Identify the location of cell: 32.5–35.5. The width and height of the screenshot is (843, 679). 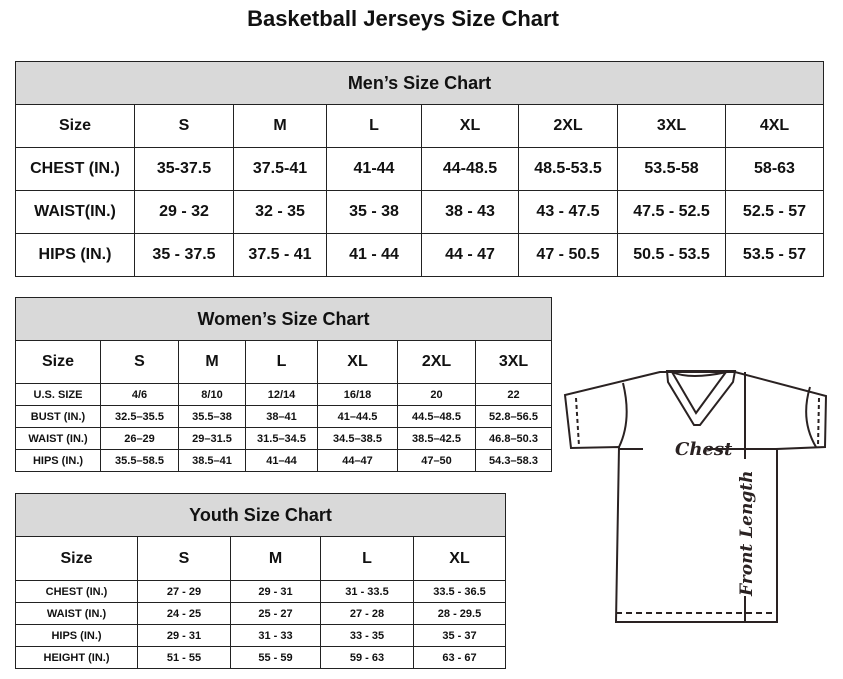
(139, 416).